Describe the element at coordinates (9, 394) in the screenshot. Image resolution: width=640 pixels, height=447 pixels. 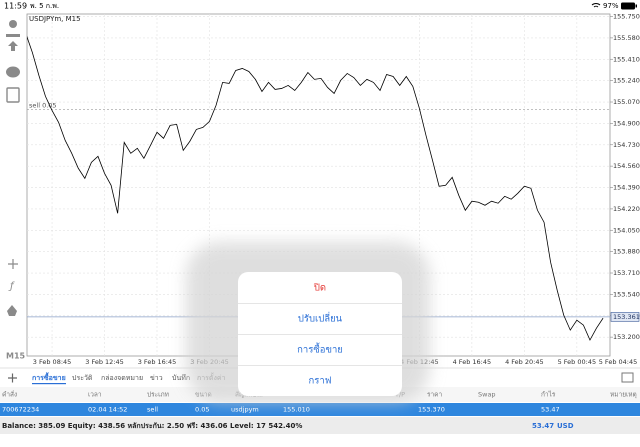
I see `column-header: คำสั่ง` at that location.